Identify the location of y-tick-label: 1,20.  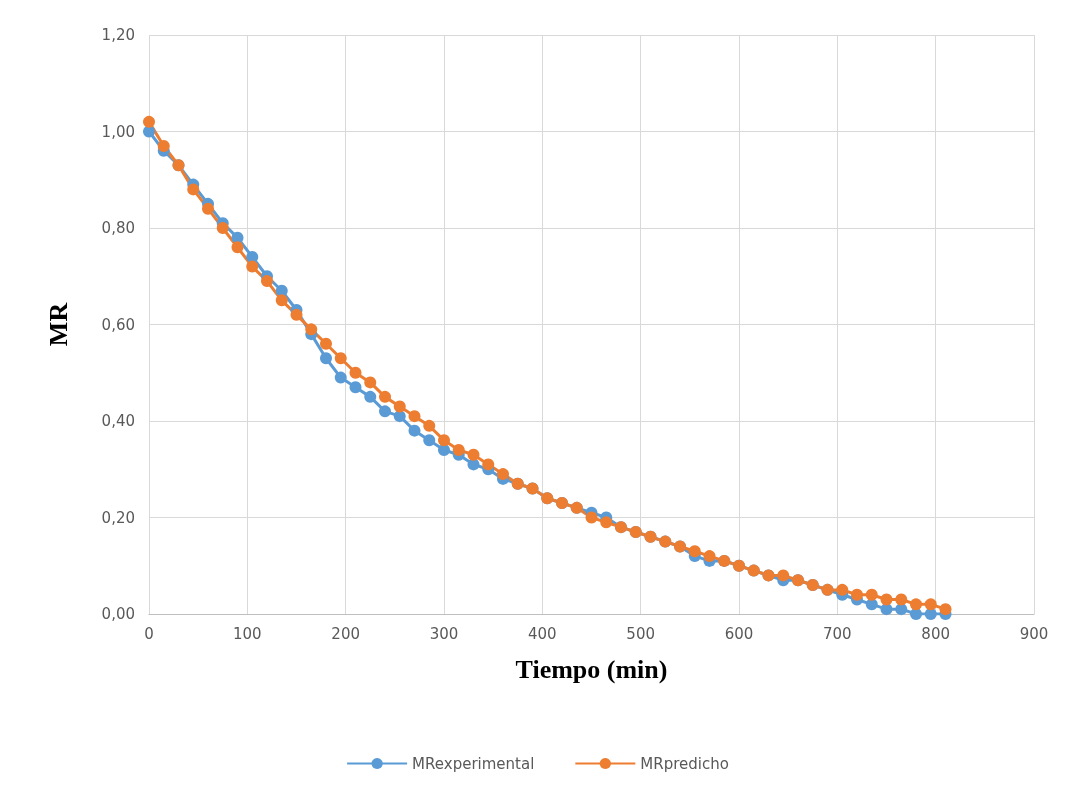
(118, 35).